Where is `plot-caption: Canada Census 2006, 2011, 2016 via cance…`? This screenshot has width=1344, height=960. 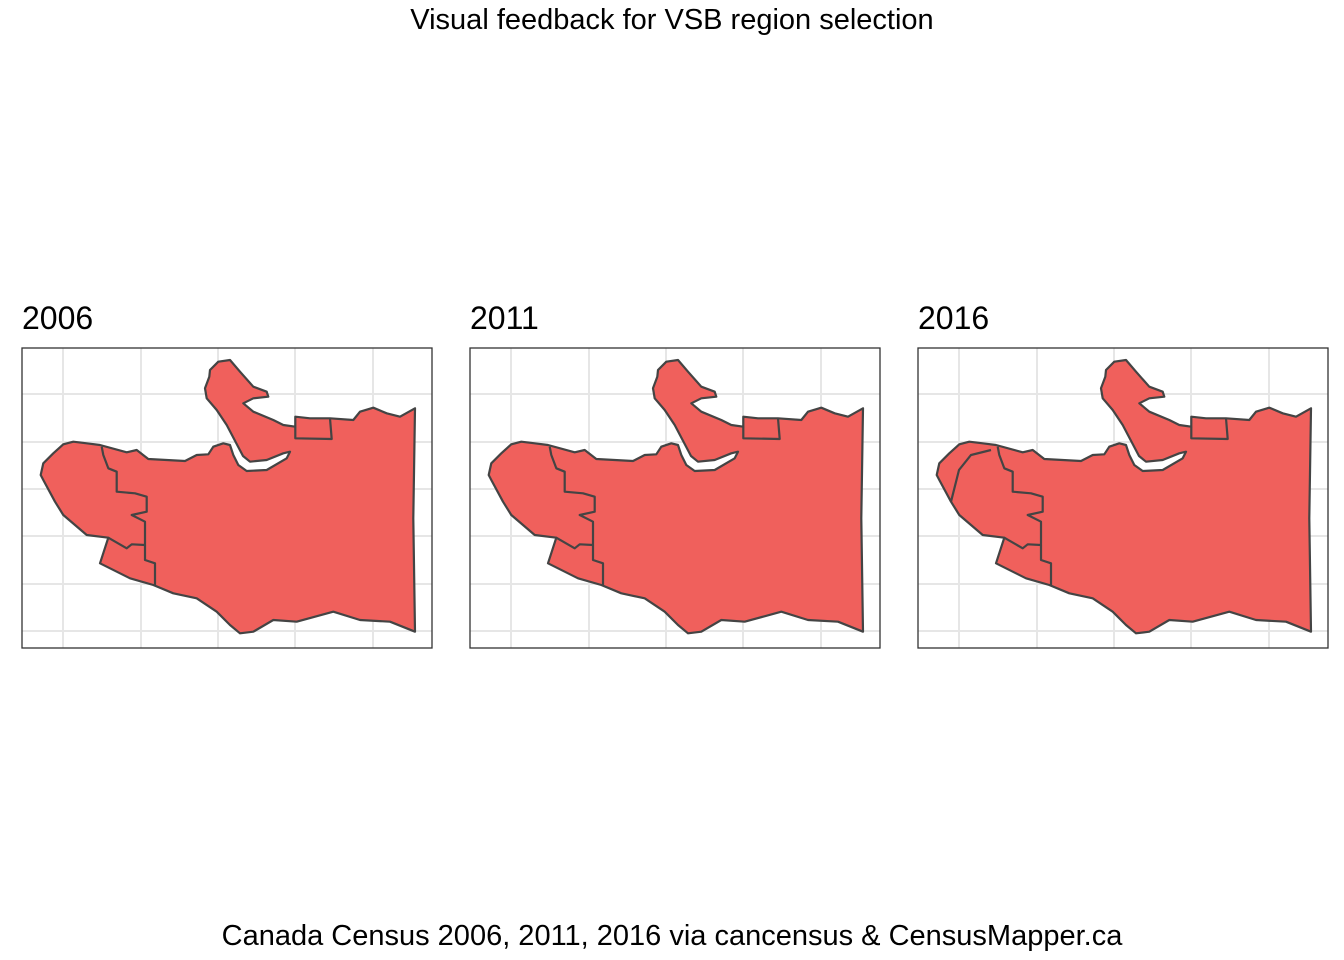
plot-caption: Canada Census 2006, 2011, 2016 via cance… is located at coordinates (672, 936).